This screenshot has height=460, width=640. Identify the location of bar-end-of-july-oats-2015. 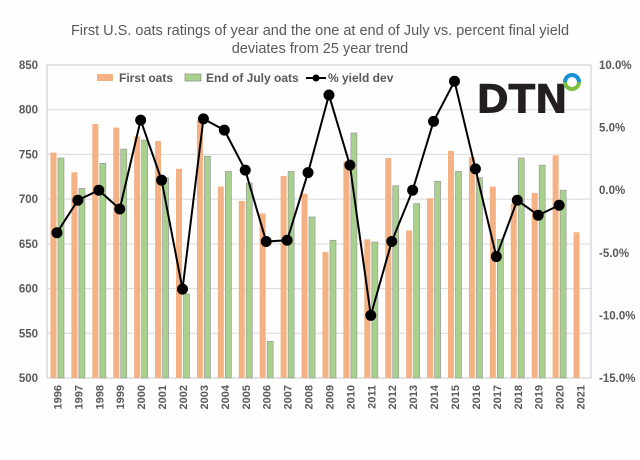
(458, 275).